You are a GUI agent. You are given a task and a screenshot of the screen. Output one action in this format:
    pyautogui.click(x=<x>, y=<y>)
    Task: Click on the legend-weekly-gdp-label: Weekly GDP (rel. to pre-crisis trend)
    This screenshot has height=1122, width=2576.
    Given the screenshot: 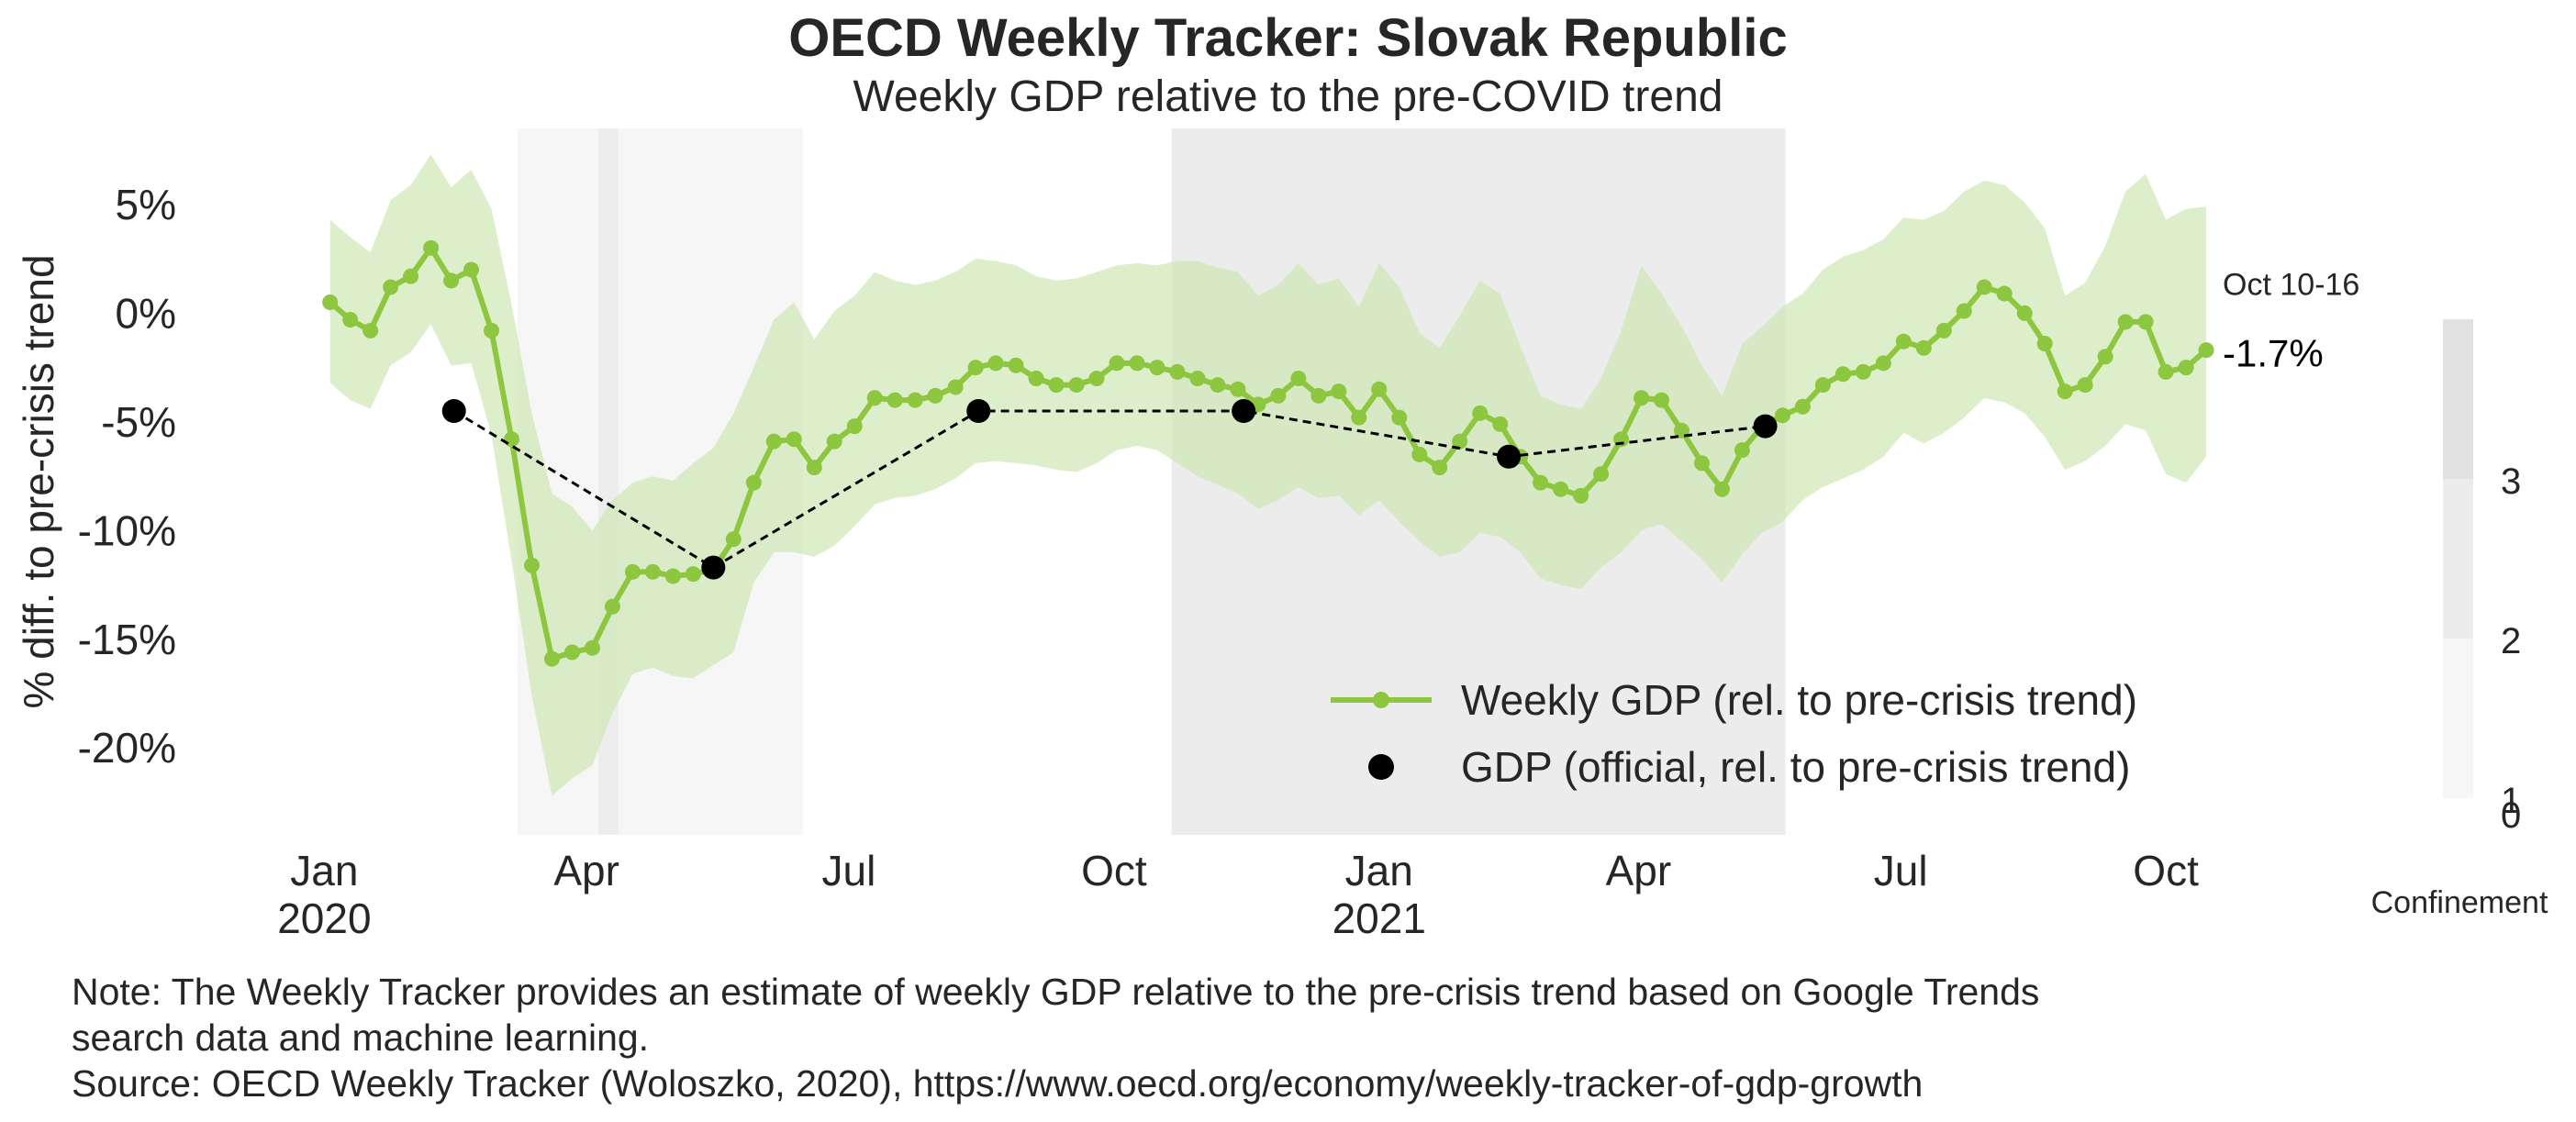 What is the action you would take?
    pyautogui.click(x=1799, y=700)
    